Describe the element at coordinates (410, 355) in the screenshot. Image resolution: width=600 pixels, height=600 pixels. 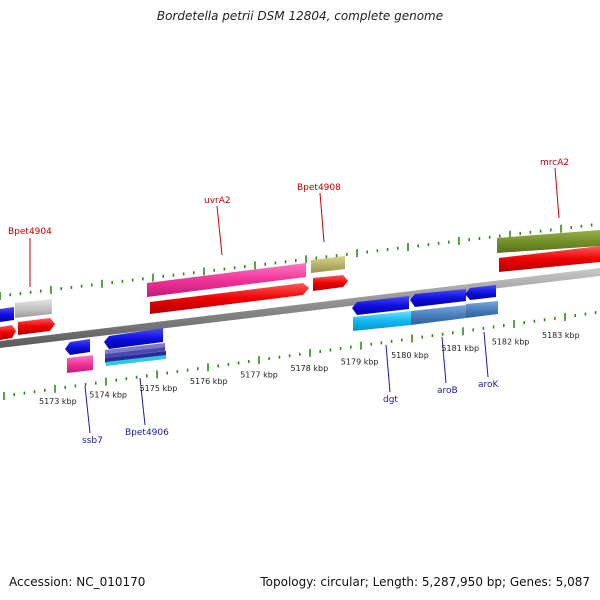
I see `scale-label: 5180 kbp` at that location.